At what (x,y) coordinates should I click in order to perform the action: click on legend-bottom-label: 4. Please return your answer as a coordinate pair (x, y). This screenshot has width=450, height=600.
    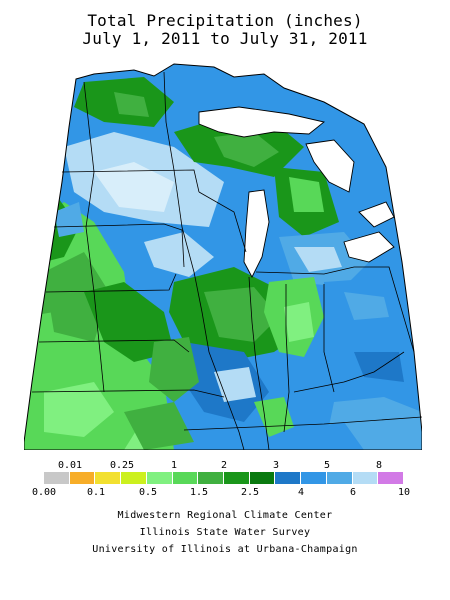
    Looking at the image, I should click on (301, 492).